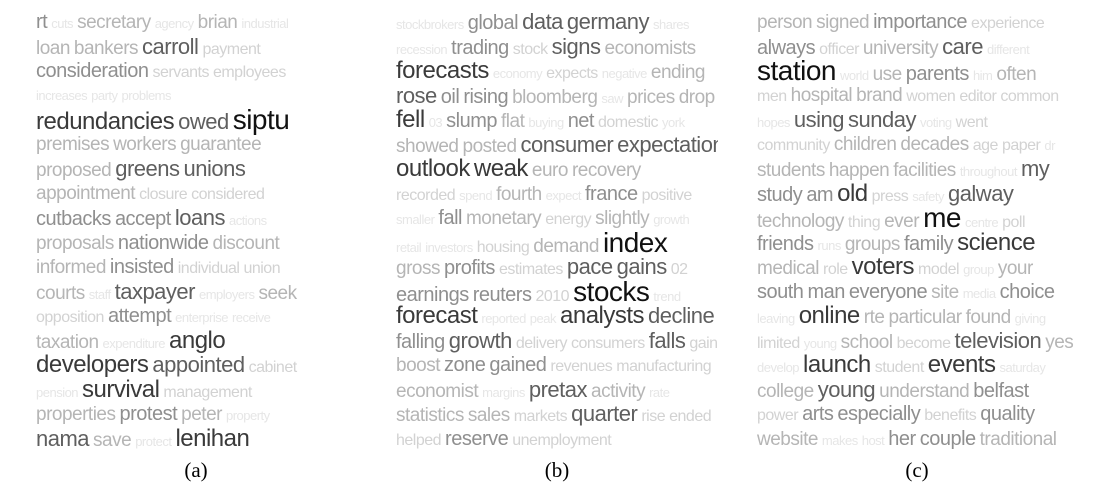 This screenshot has height=498, width=1106. I want to click on cloud-word: recession, so click(422, 49).